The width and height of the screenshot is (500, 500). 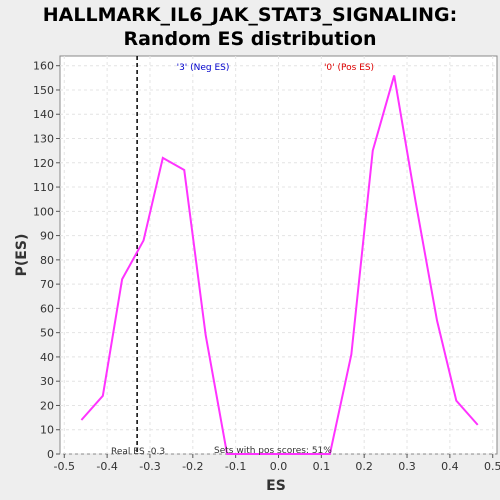 I want to click on y-axis-ticks: 0 10 20 30 40 50 60 70 80 90 100 110 120 130 140 150 160, so click(x=46, y=260).